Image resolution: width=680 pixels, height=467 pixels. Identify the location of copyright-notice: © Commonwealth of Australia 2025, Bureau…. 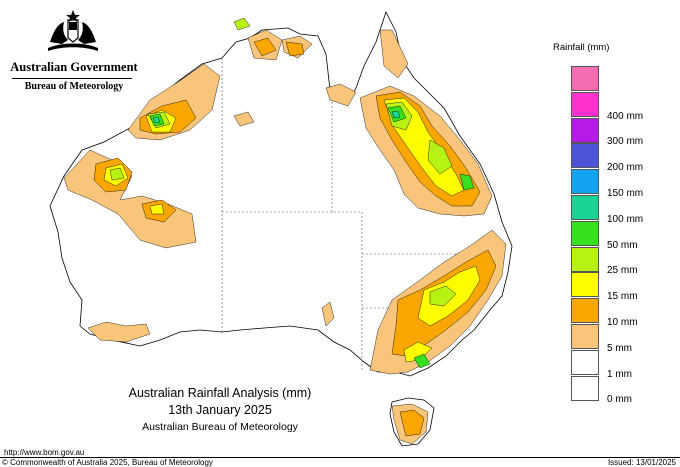
(107, 462).